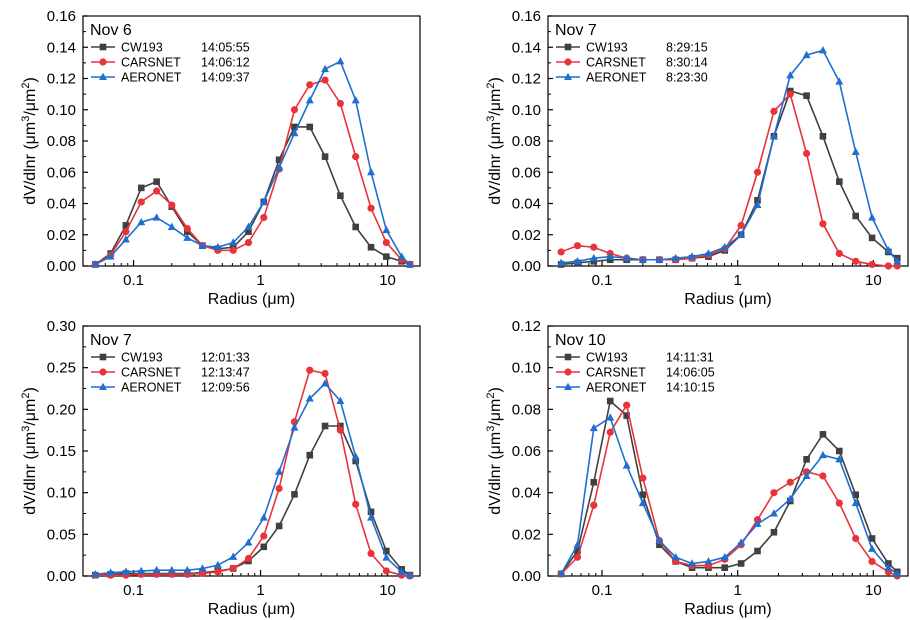  Describe the element at coordinates (491, 86) in the screenshot. I see `y-axis-title-superscript: 2` at that location.